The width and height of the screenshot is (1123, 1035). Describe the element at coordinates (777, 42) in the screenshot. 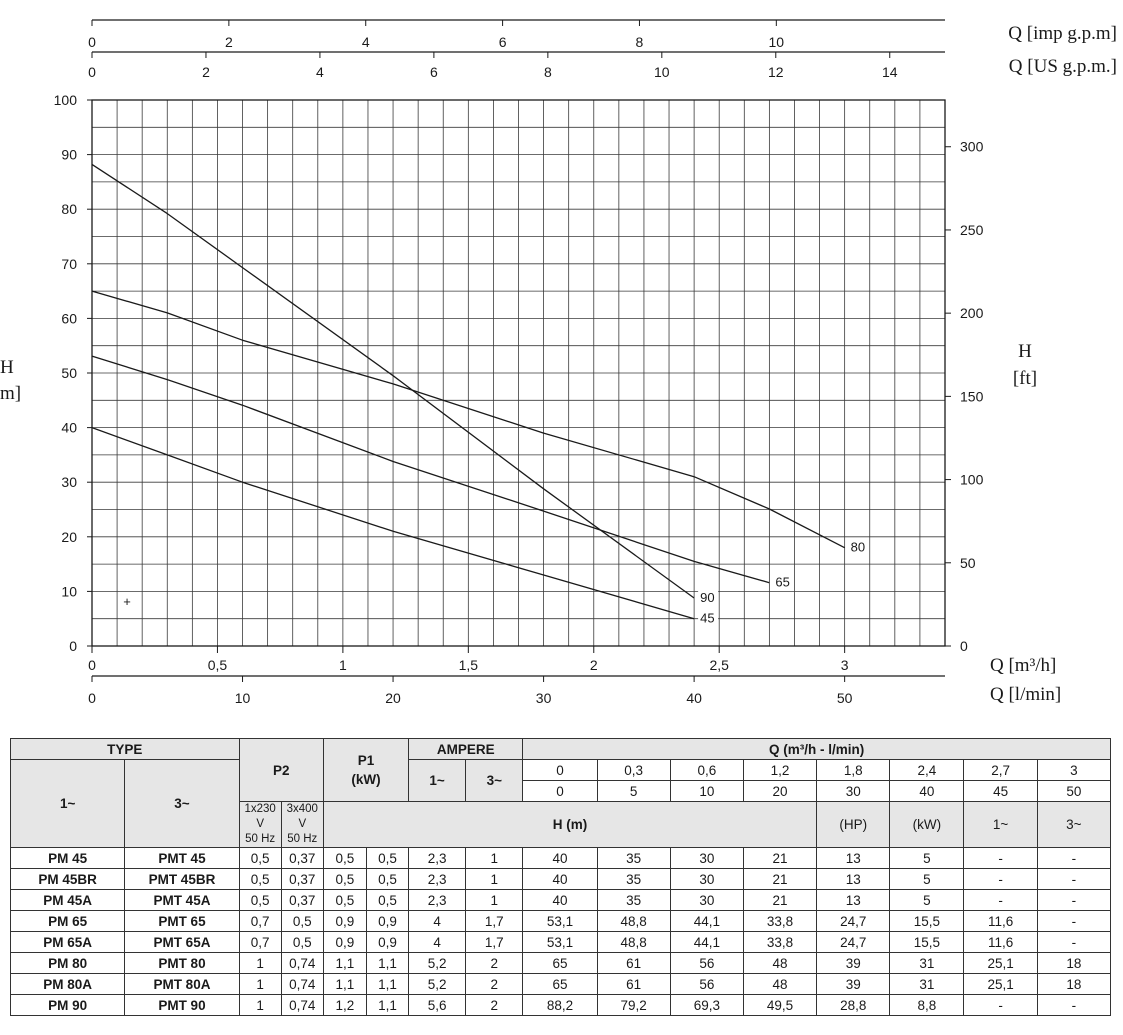

I see `top-imp-tick-label: 10` at that location.